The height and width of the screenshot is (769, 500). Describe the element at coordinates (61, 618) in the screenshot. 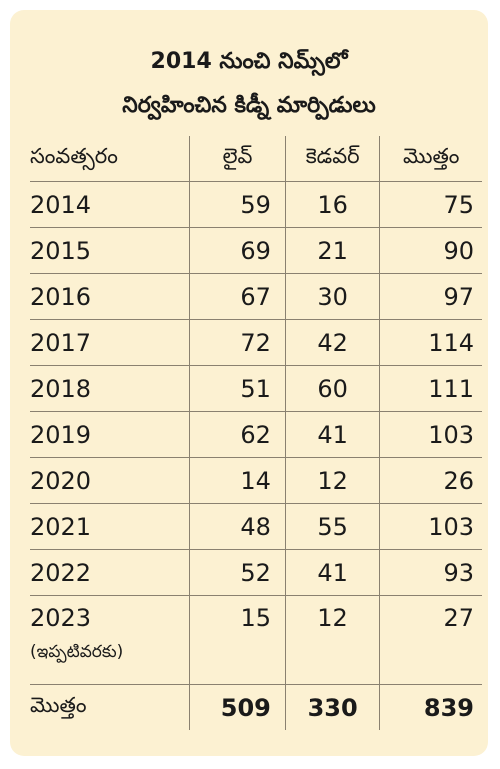

I see `year-value: 2023` at that location.